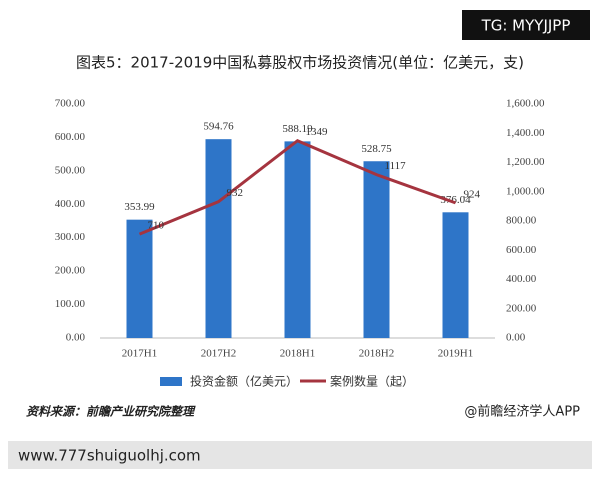  Describe the element at coordinates (70, 170) in the screenshot. I see `y-tick-label: 500.00` at that location.